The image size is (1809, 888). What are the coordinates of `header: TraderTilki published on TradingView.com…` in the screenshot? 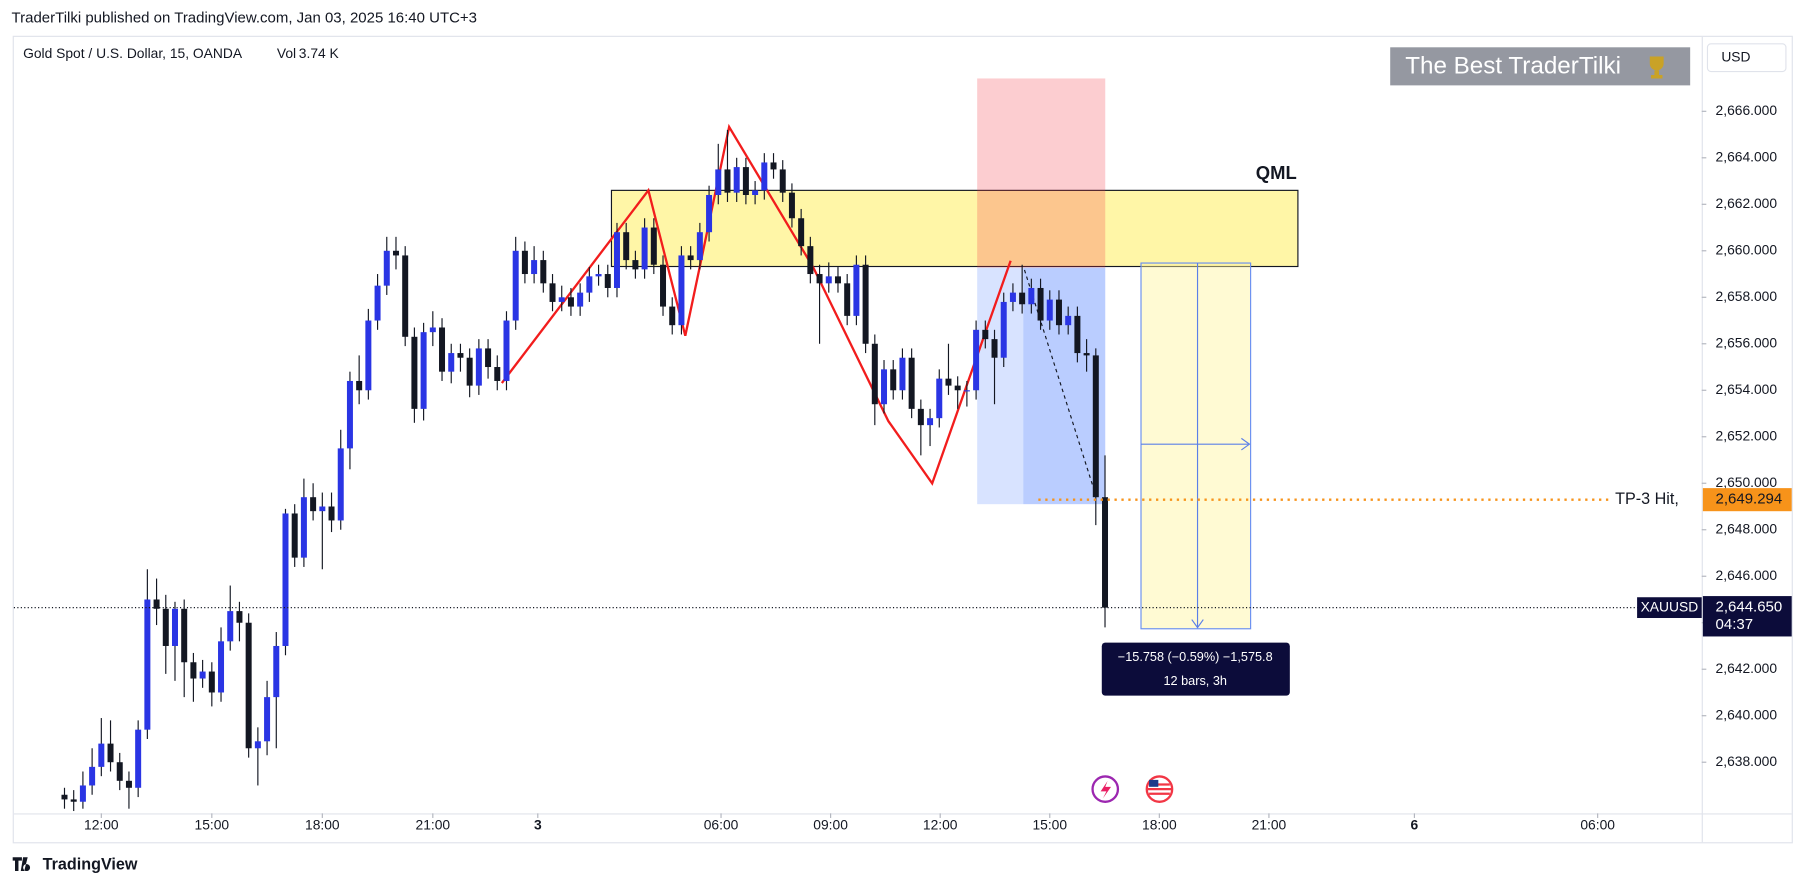 It's located at (244, 17).